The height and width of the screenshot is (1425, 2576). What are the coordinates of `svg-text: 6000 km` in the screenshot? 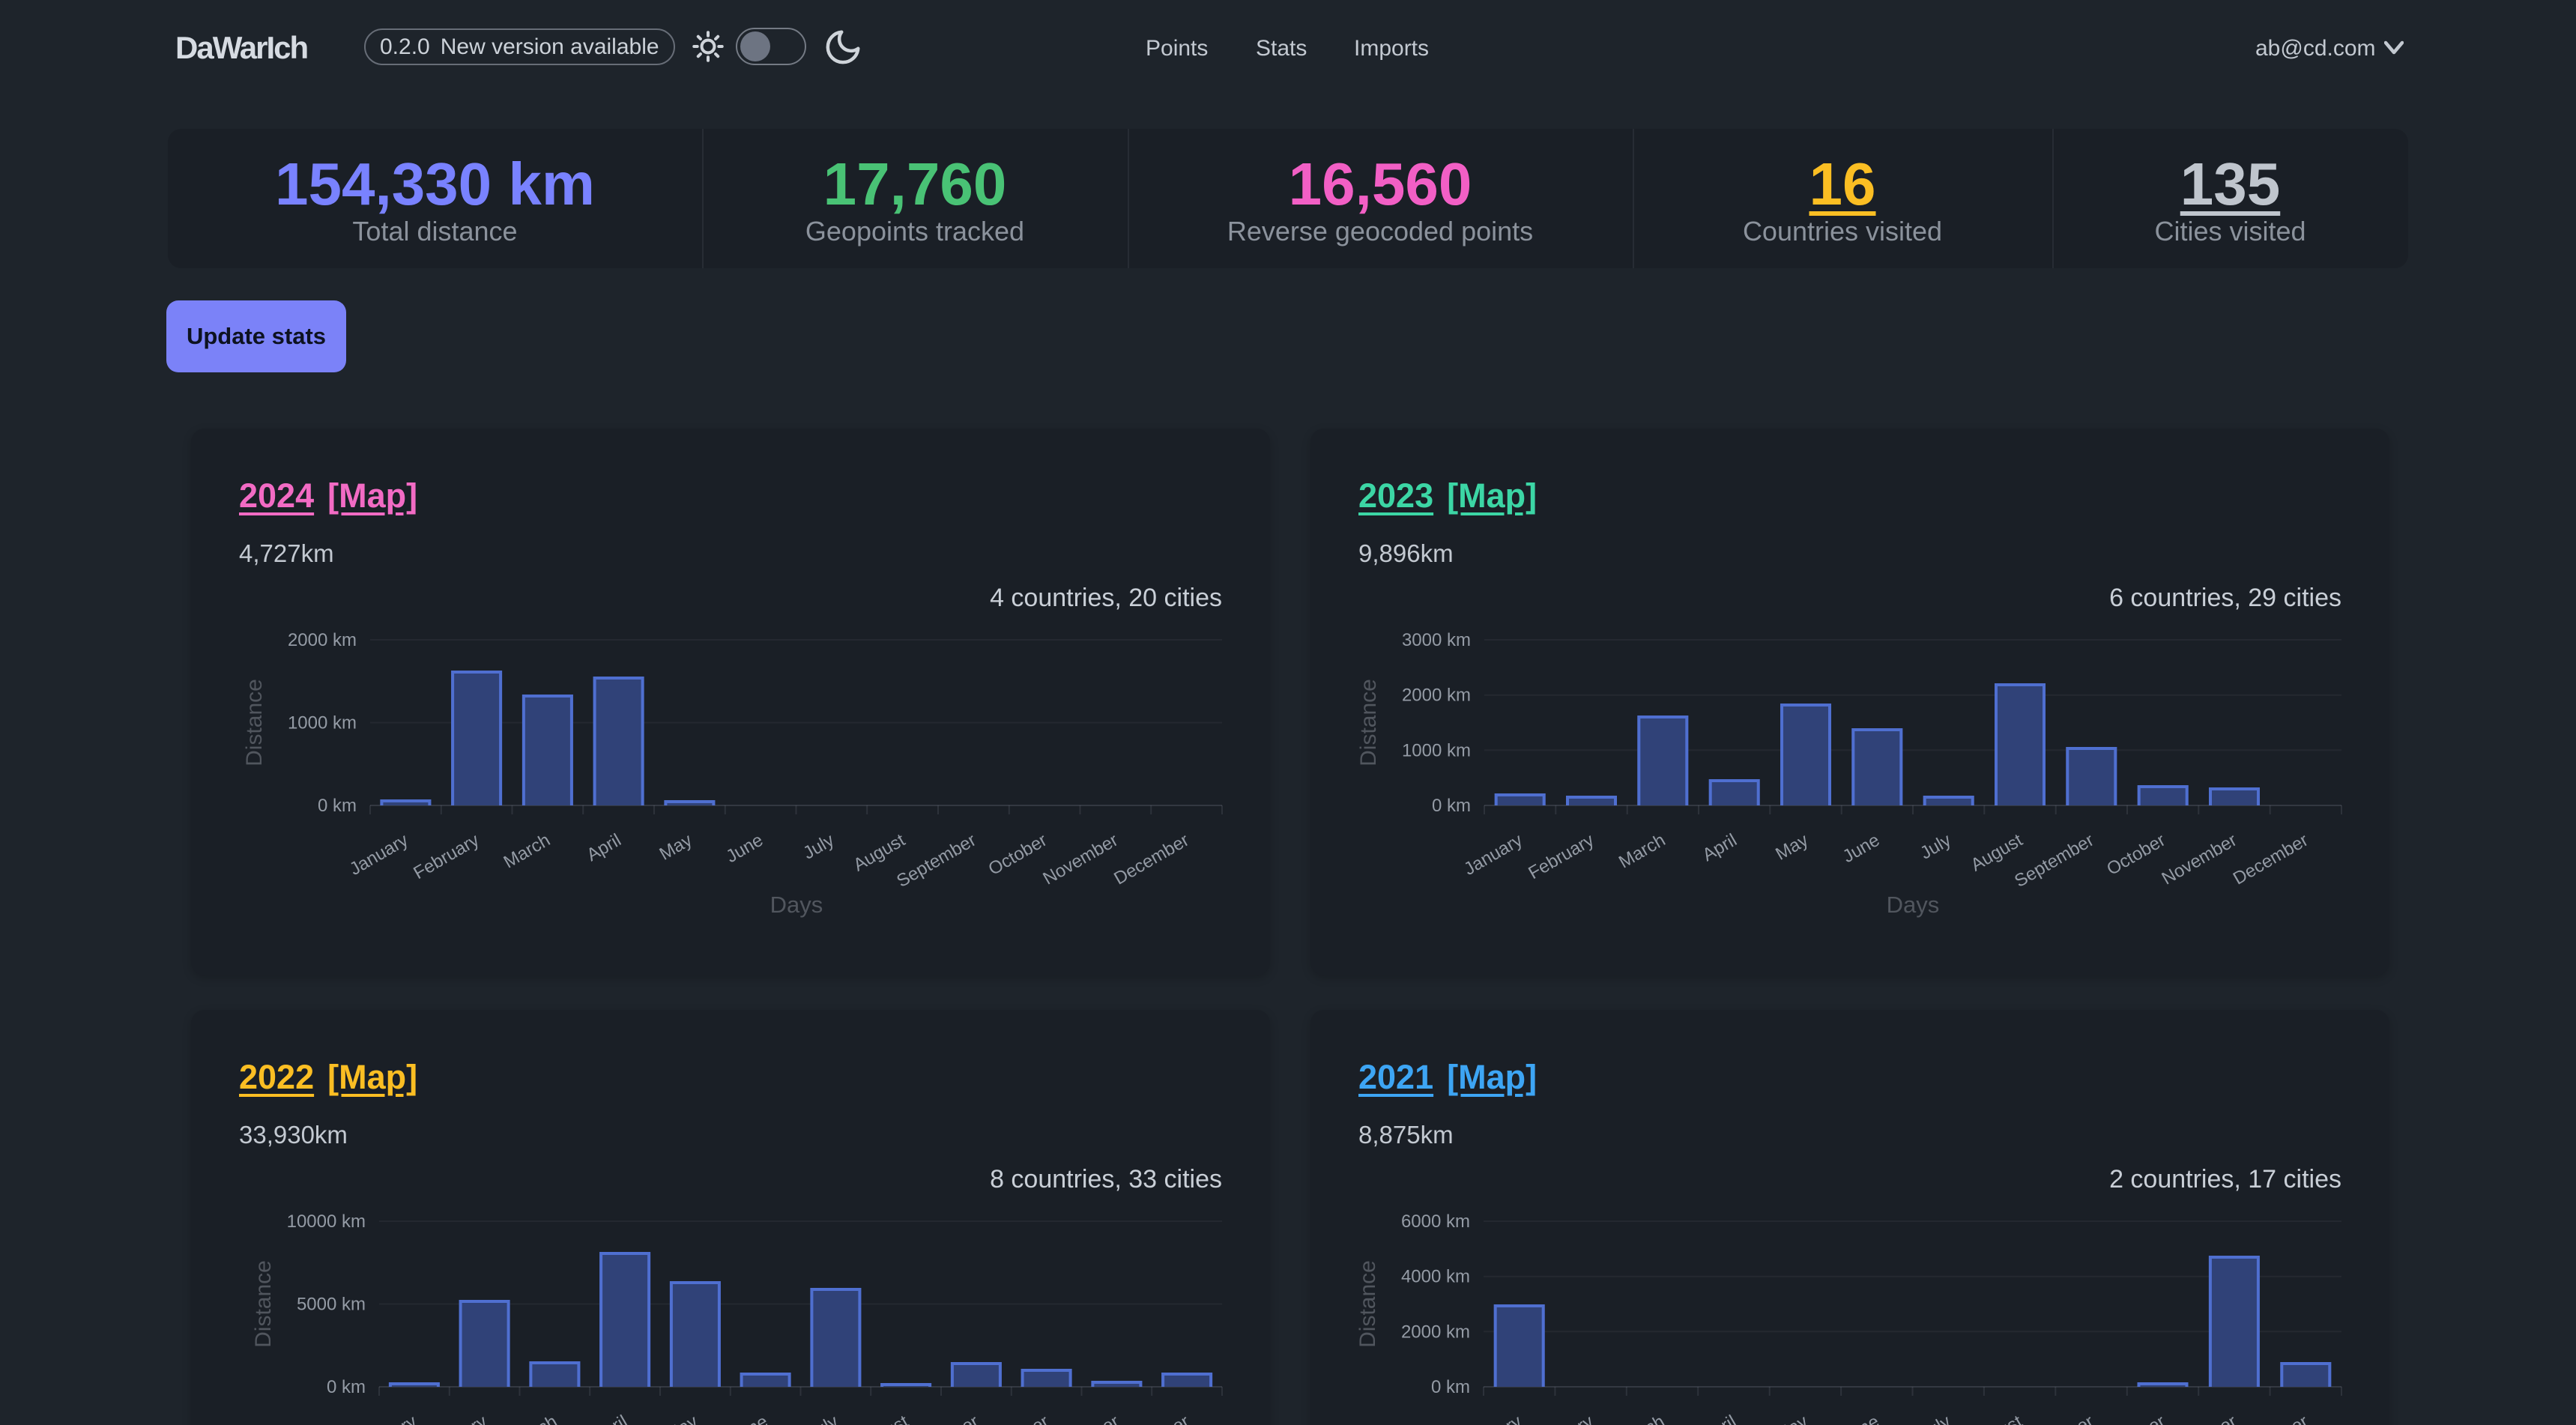 It's located at (1435, 1221).